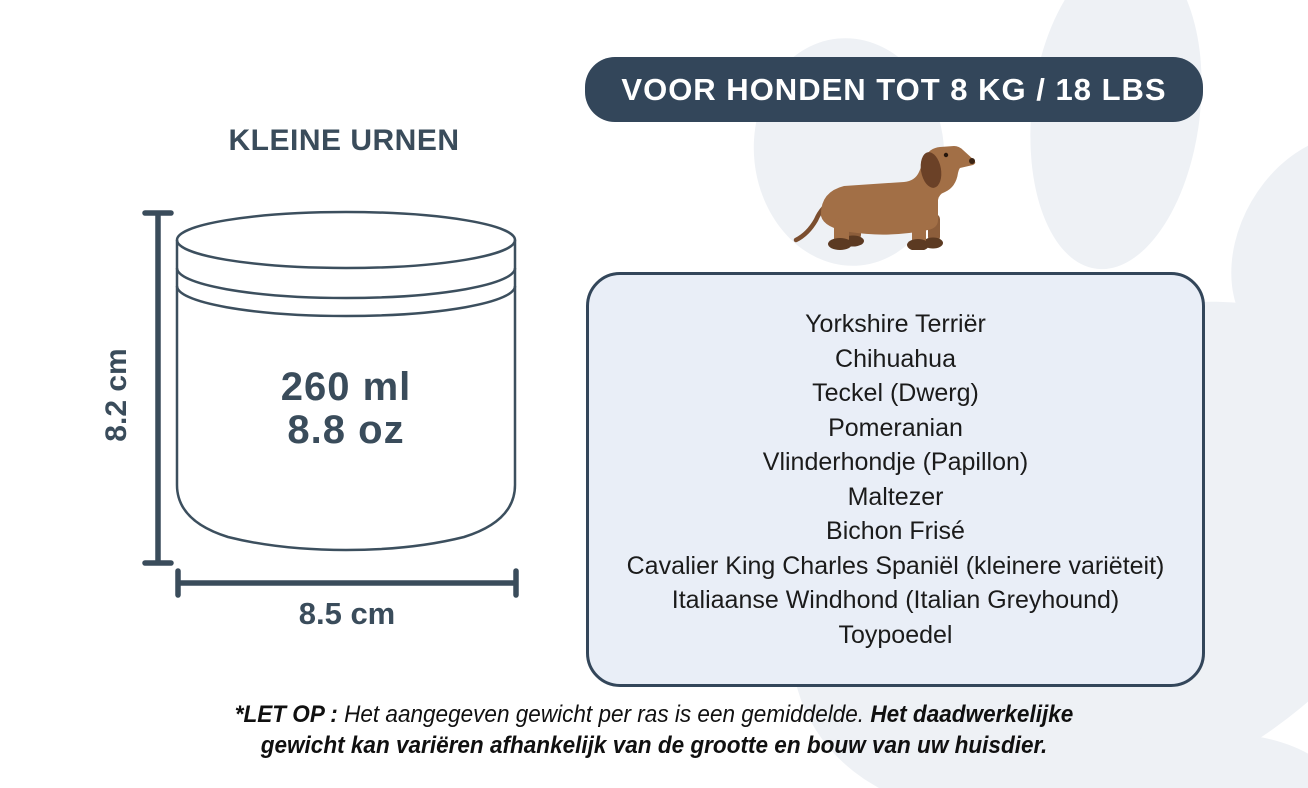 Image resolution: width=1308 pixels, height=788 pixels. I want to click on dog-near-front-paw, so click(918, 244).